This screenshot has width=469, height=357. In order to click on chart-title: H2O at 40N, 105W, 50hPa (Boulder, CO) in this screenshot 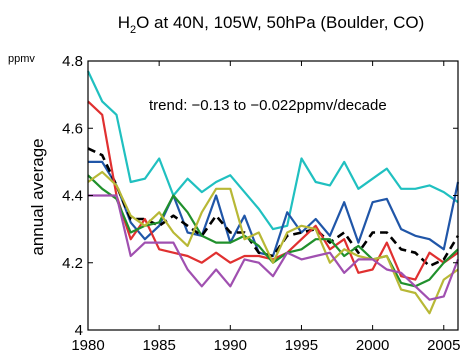, I will do `click(271, 24)`.